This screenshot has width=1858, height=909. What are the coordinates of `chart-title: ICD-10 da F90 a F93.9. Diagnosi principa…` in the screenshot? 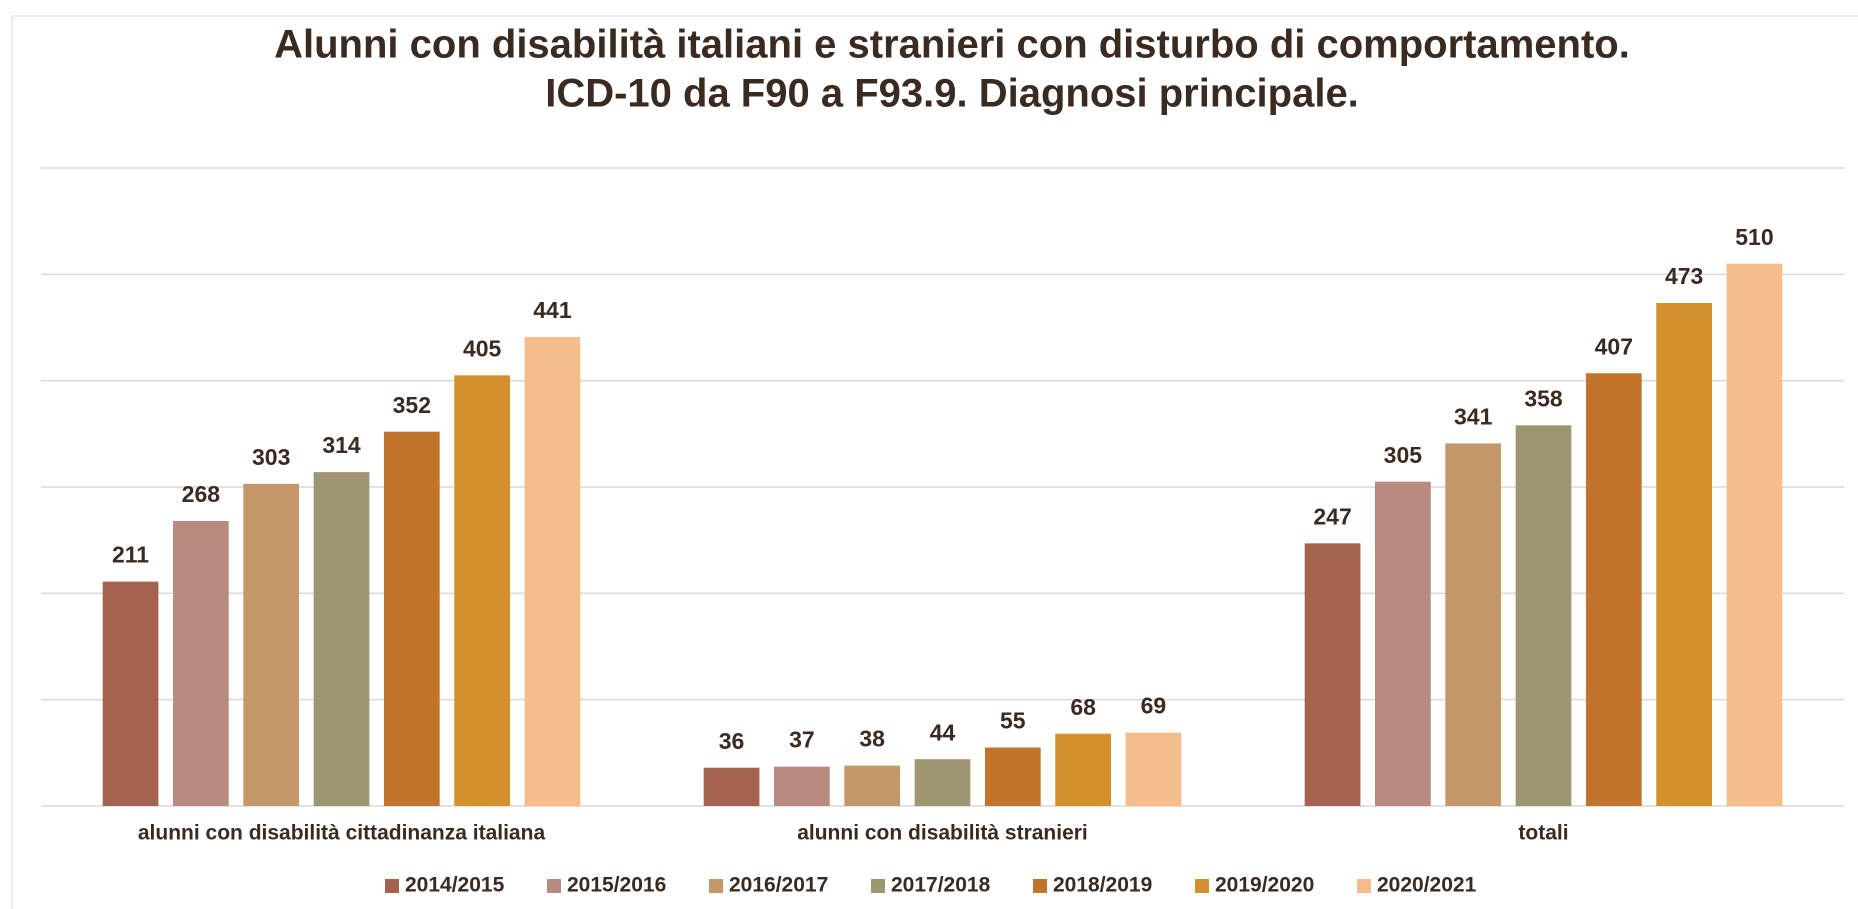 It's located at (952, 94).